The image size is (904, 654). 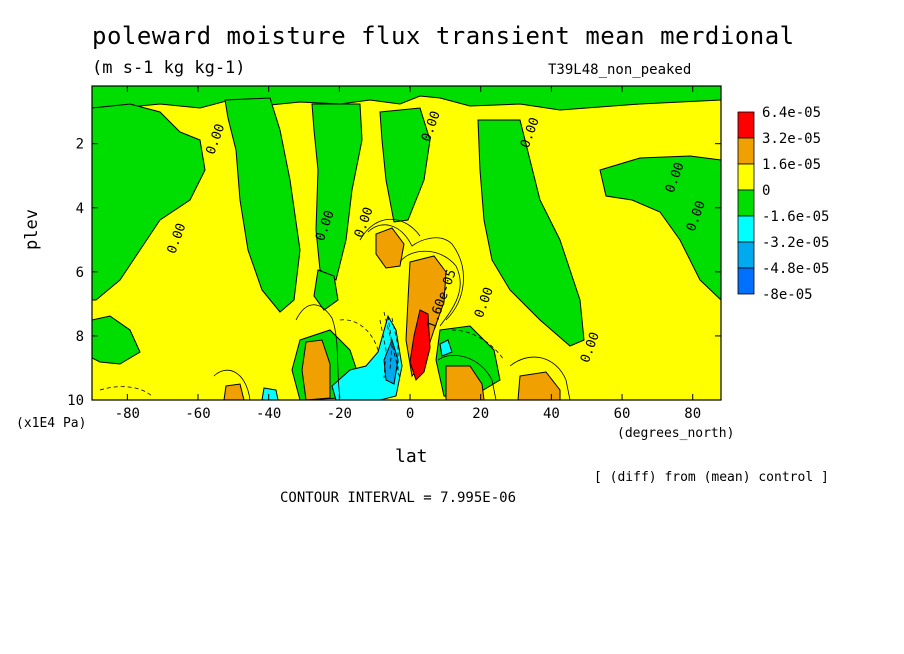 I want to click on y-tick-label: 4, so click(x=80, y=209).